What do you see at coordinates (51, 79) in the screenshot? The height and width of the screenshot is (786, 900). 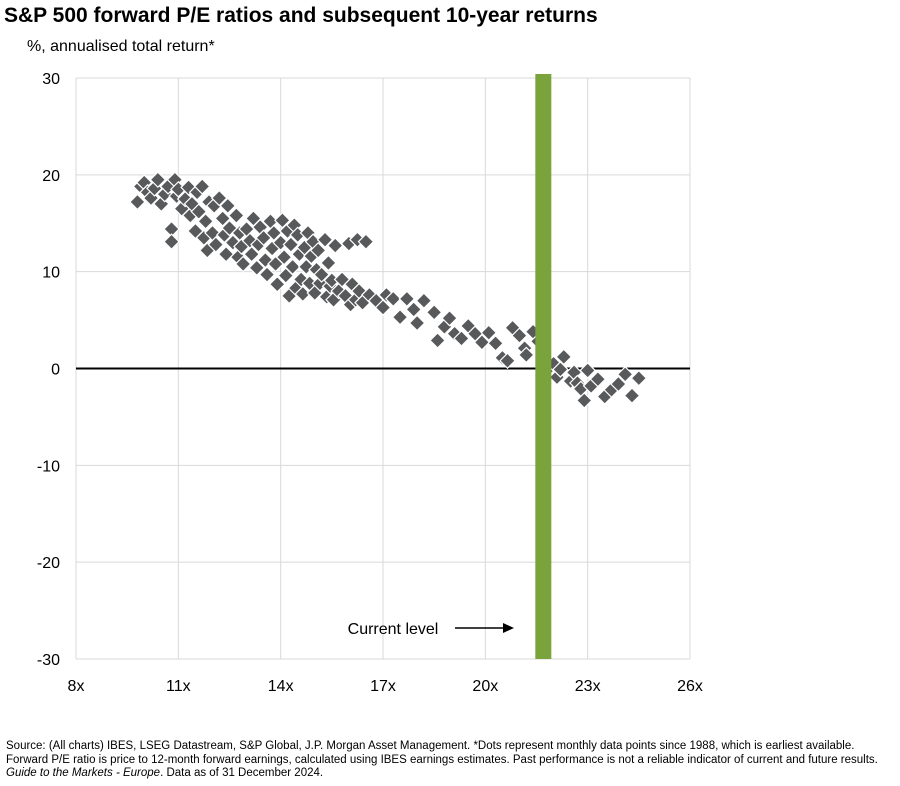 I see `y-tick-label: 30` at bounding box center [51, 79].